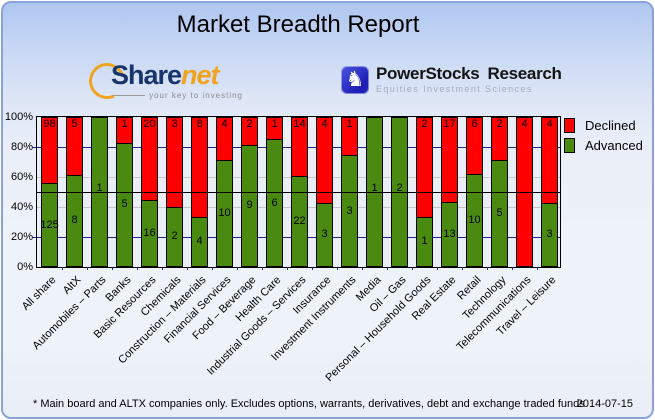  I want to click on legend-row-declined: Declined, so click(603, 125).